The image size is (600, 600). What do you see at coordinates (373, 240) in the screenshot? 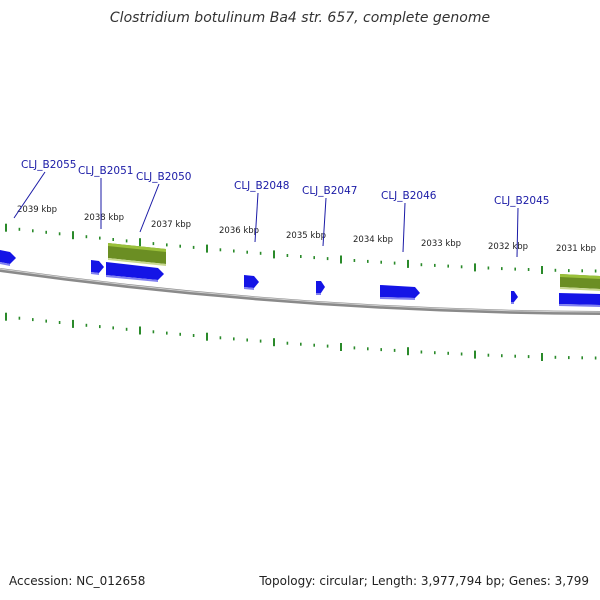
I see `kbp-label: 2034 kbp` at bounding box center [373, 240].